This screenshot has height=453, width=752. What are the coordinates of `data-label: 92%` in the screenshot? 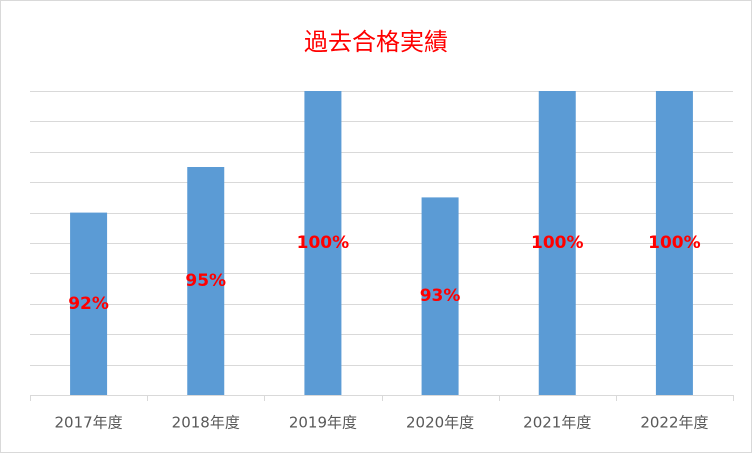 It's located at (88, 304).